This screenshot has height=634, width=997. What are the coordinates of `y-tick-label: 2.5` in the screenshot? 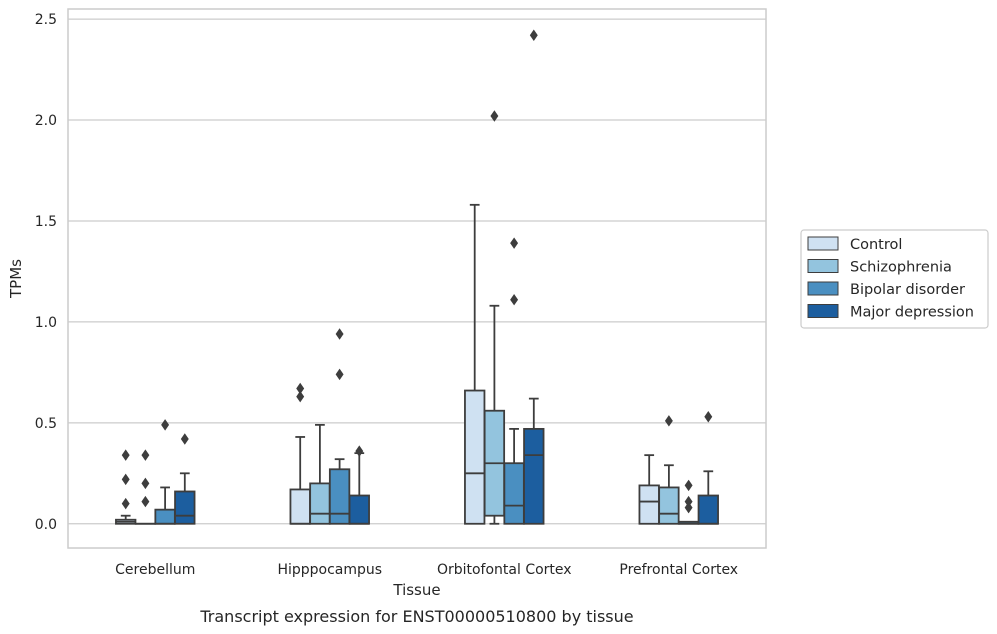 It's located at (46, 20).